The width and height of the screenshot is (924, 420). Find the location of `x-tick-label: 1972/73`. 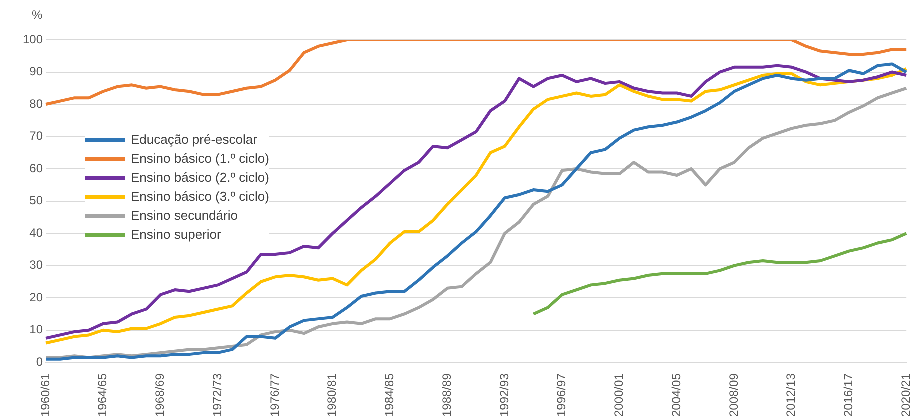

x-tick-label: 1972/73 is located at coordinates (217, 395).